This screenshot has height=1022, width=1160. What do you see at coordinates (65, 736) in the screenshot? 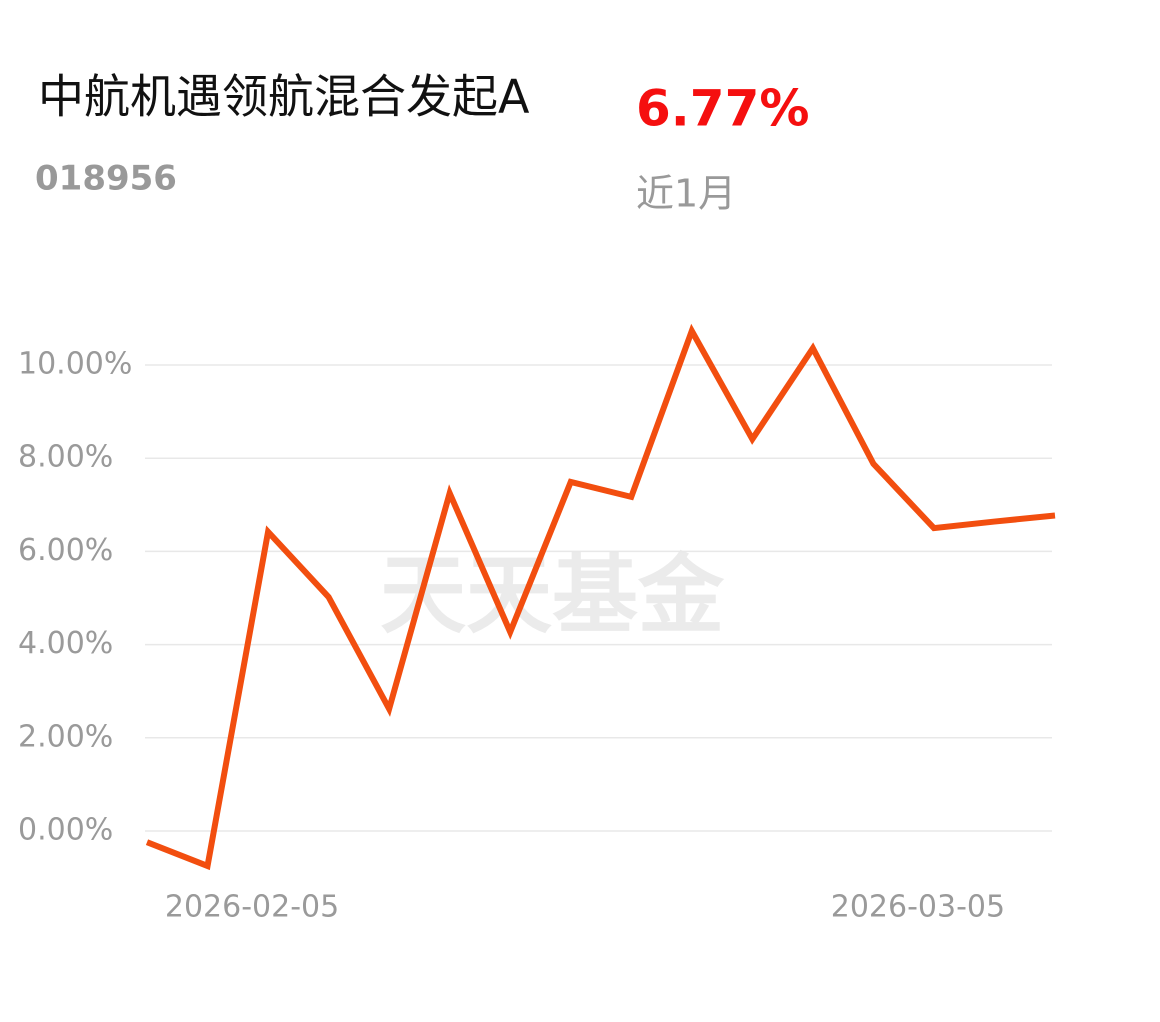
I see `y-tick-label: 2.00%` at bounding box center [65, 736].